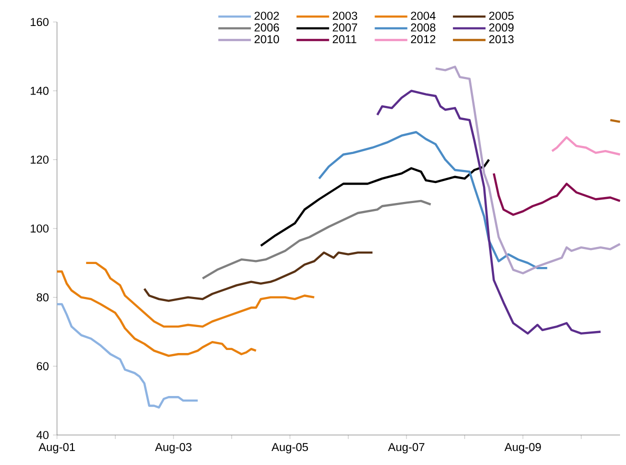 This screenshot has height=465, width=626. I want to click on legend-label: 2003, so click(345, 16).